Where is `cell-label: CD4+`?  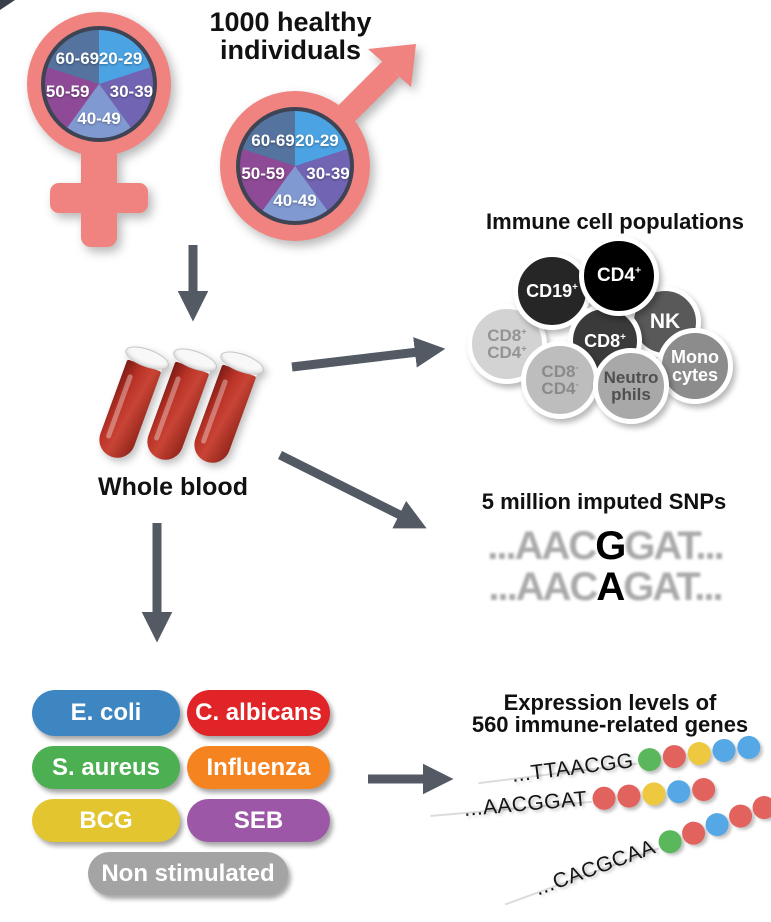
cell-label: CD4+ is located at coordinates (619, 276).